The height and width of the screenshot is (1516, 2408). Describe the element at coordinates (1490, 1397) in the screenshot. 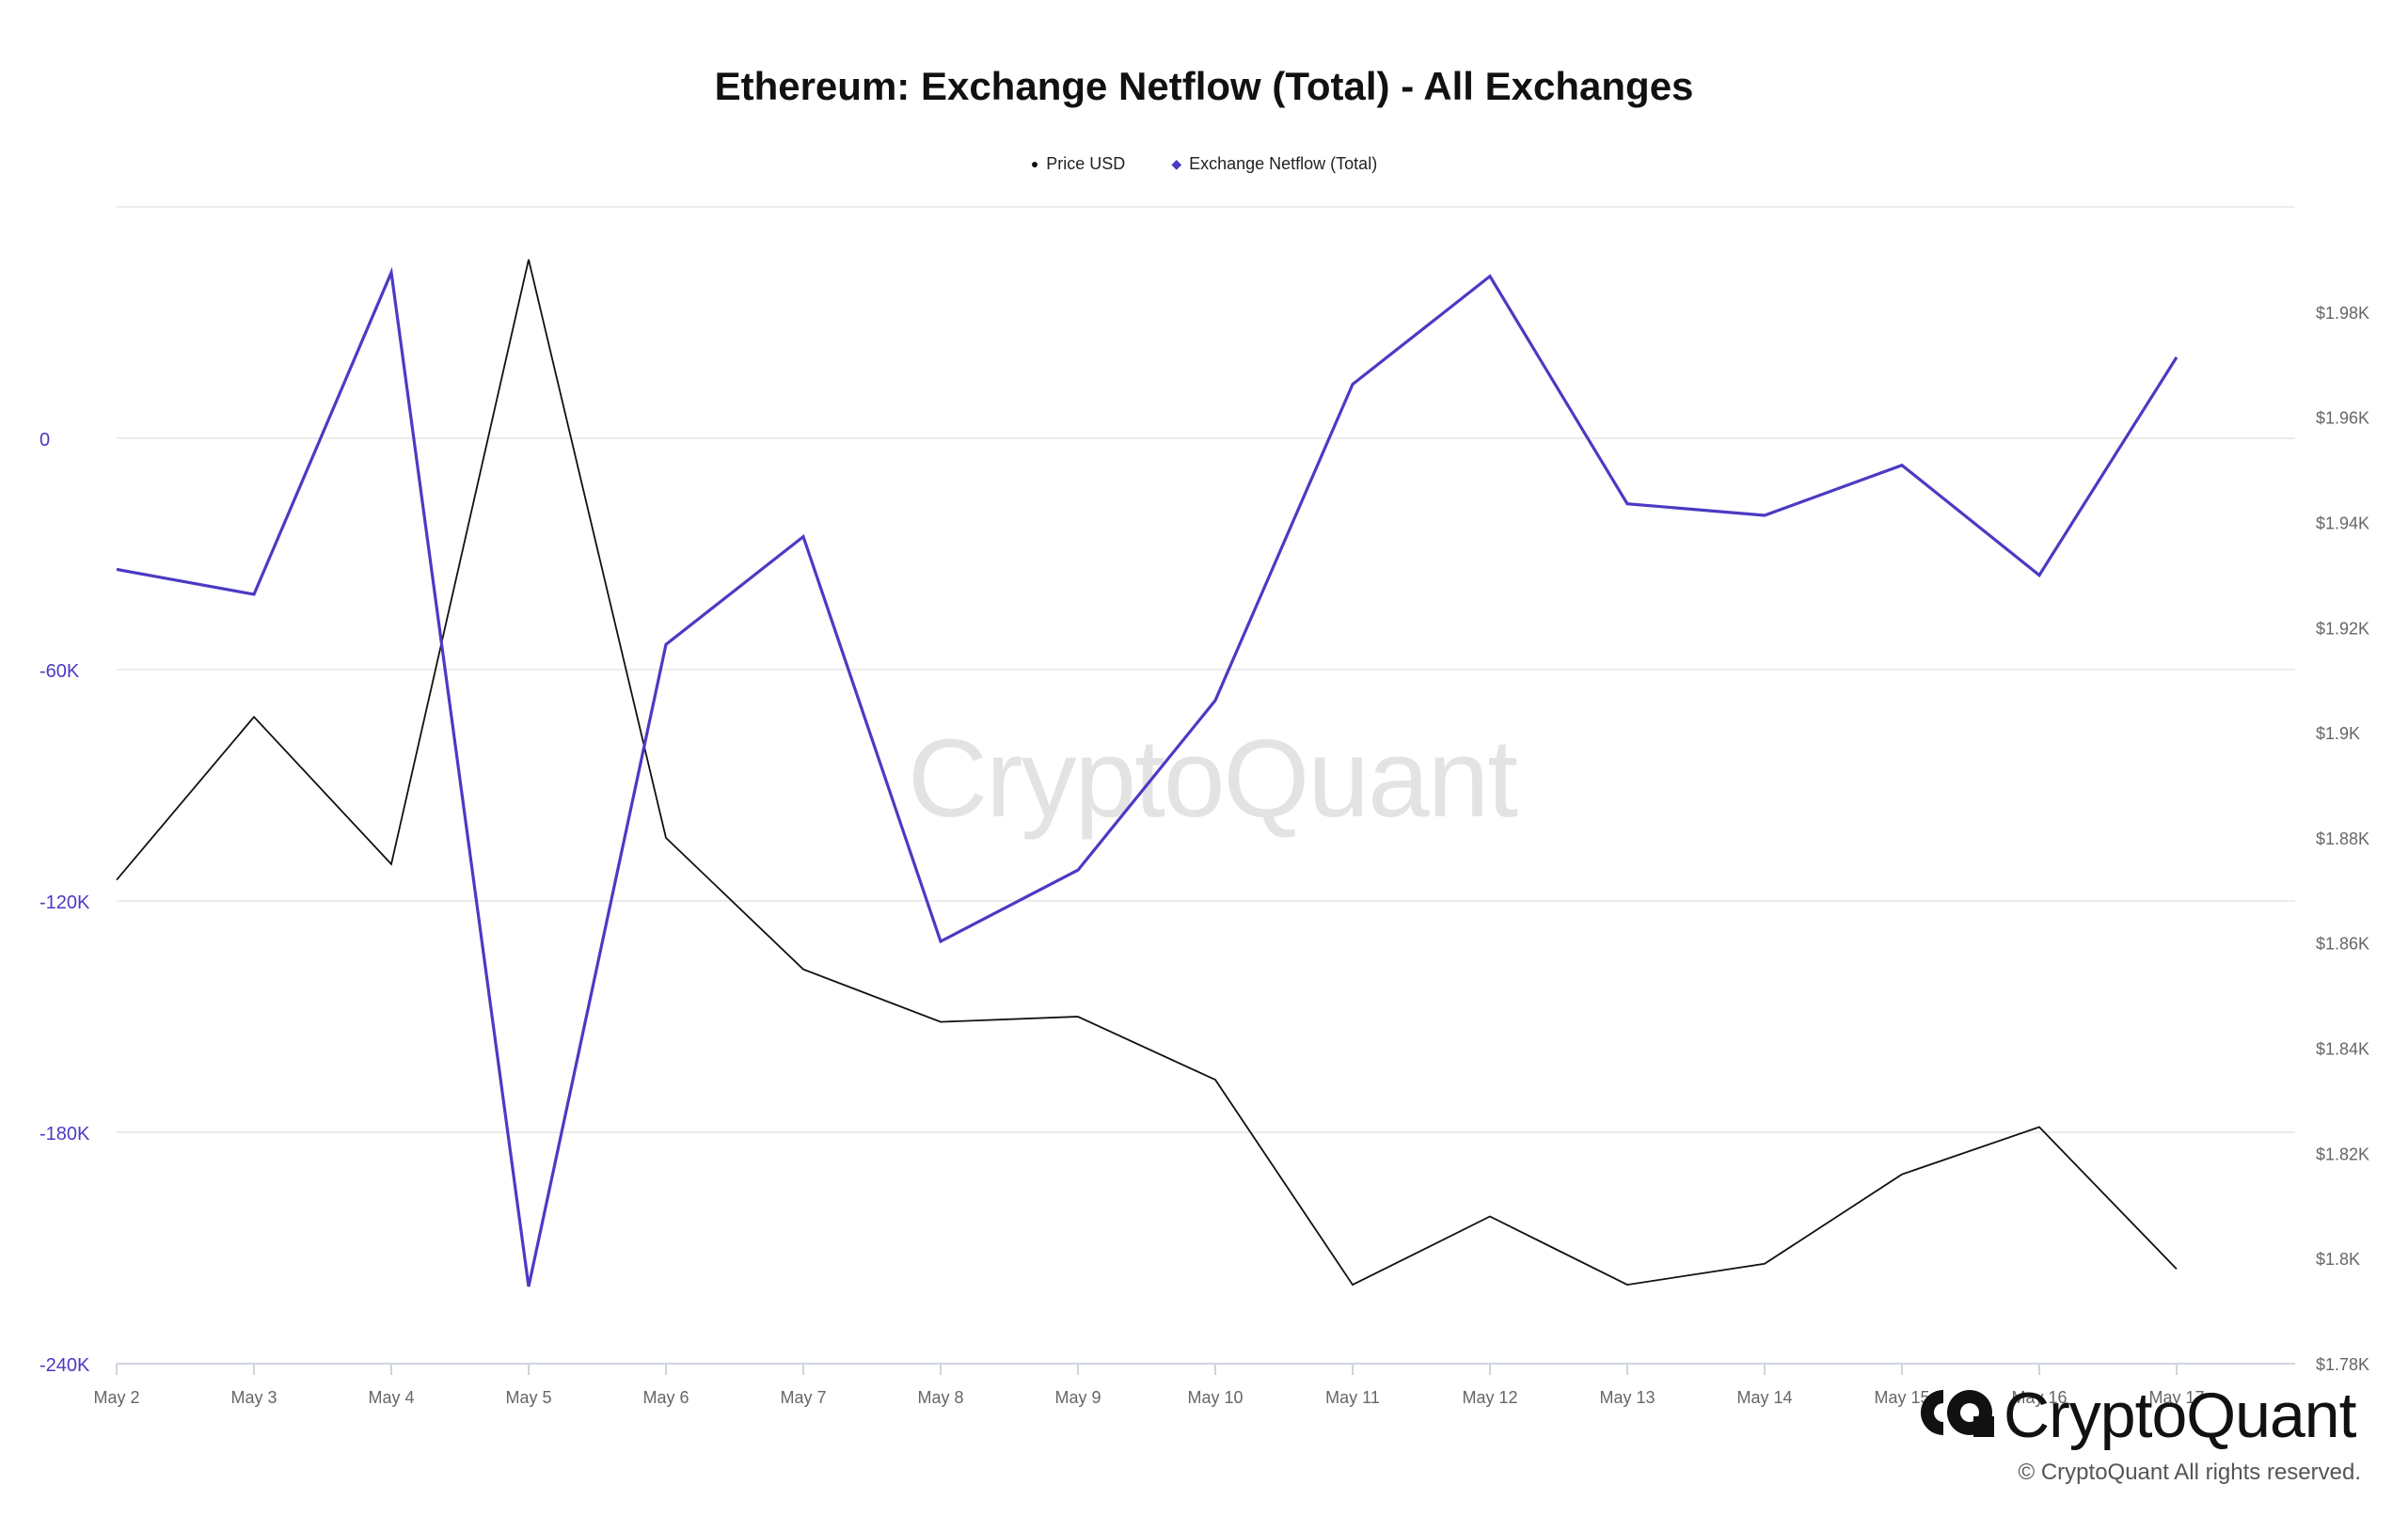

I see `x-tick-label: May 12` at that location.